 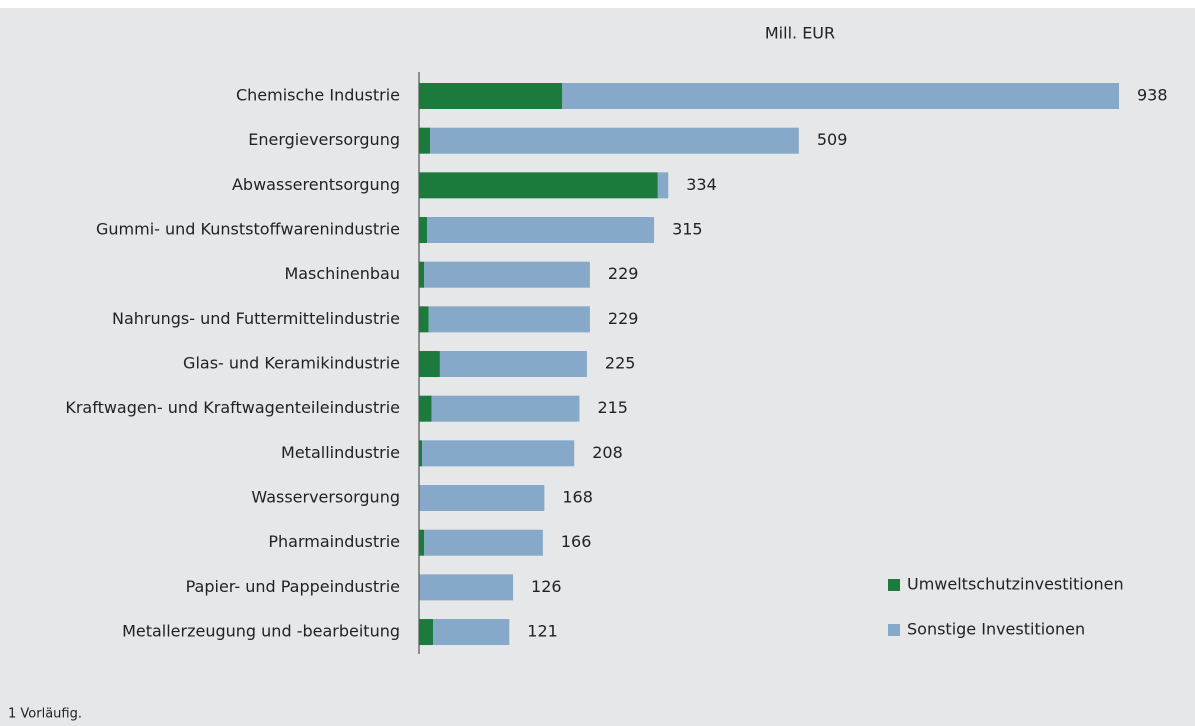 What do you see at coordinates (996, 629) in the screenshot?
I see `legend-label: Sonstige Investitionen` at bounding box center [996, 629].